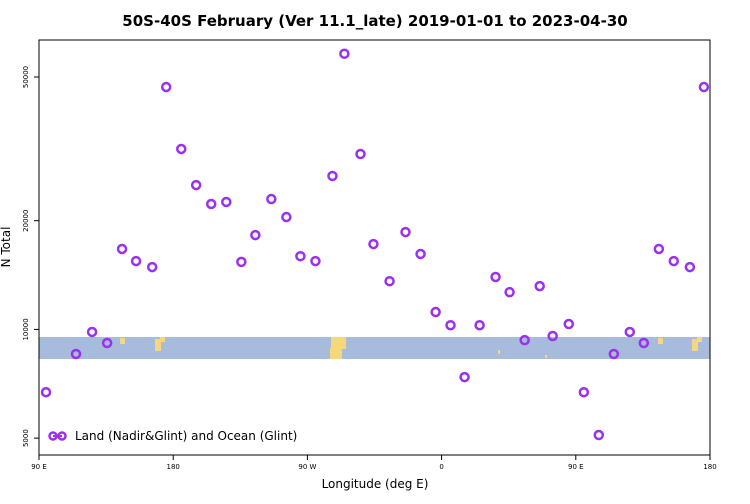 This screenshot has width=750, height=504. I want to click on land-markers, so click(411, 348).